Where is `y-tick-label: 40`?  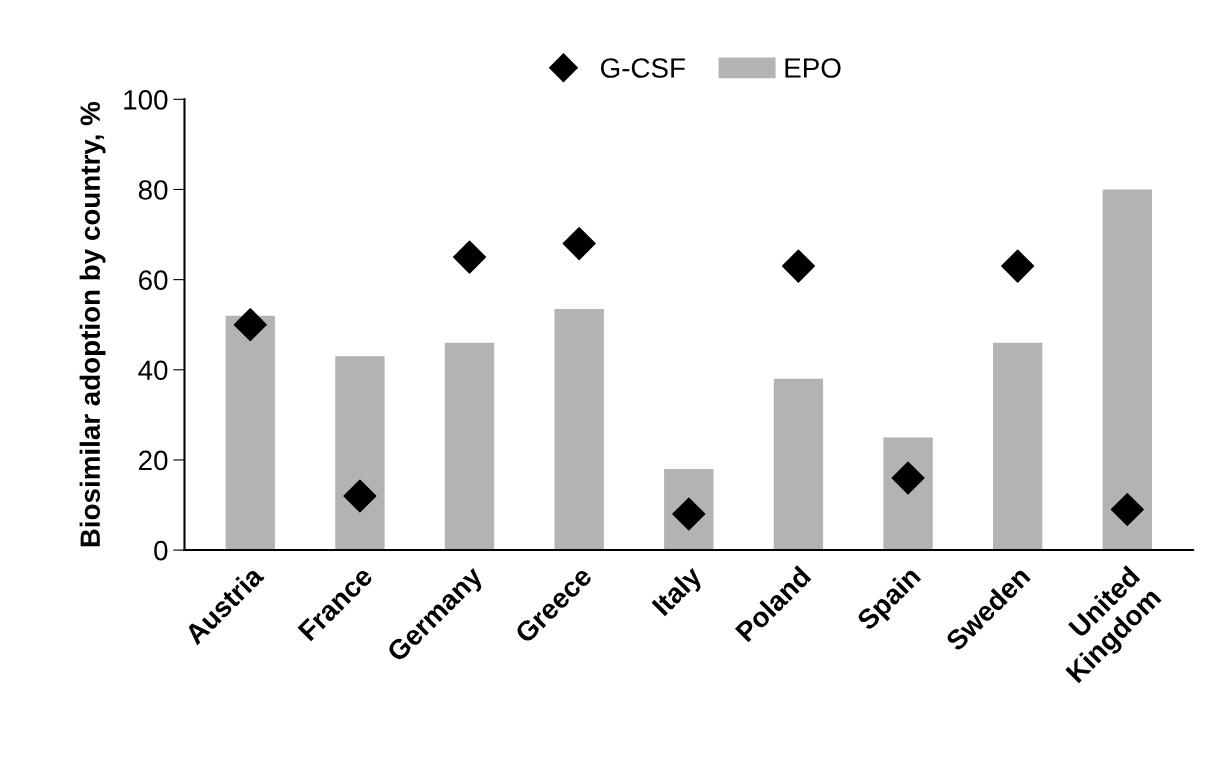 y-tick-label: 40 is located at coordinates (153, 370).